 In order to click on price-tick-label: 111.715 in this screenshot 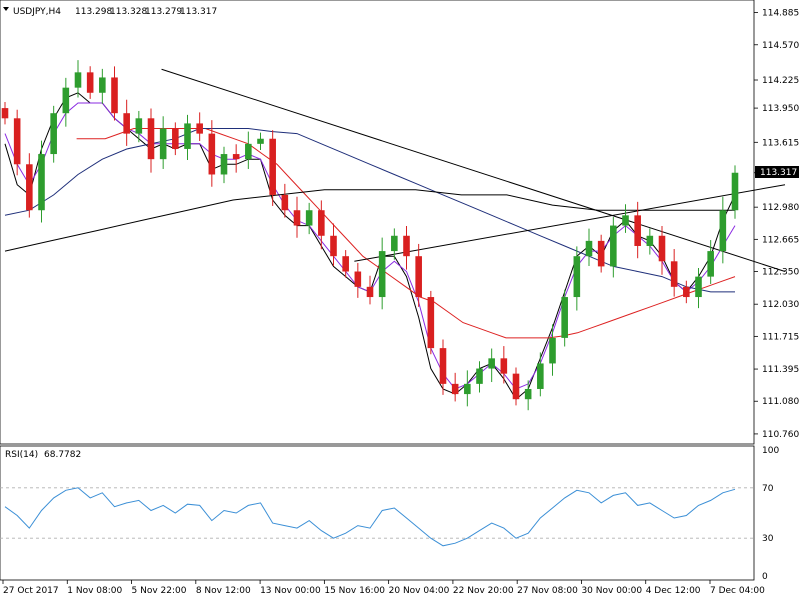, I will do `click(780, 337)`.